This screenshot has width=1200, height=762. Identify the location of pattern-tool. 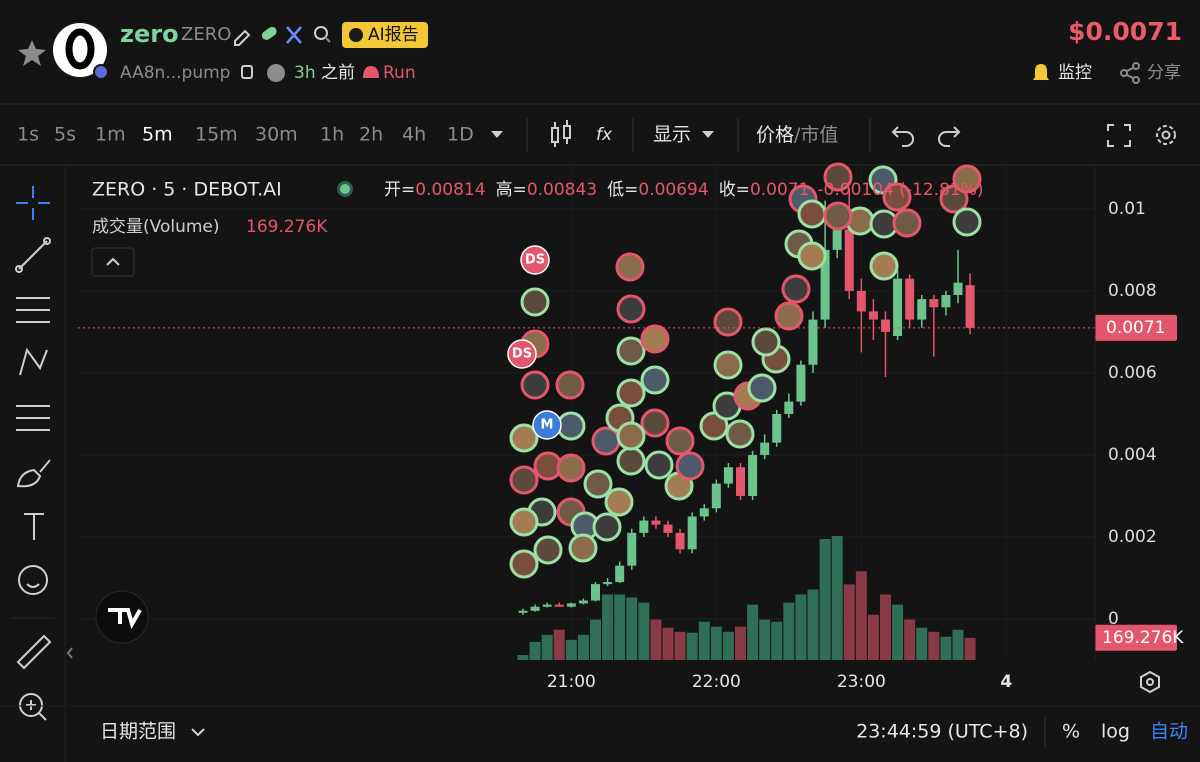
(33, 361).